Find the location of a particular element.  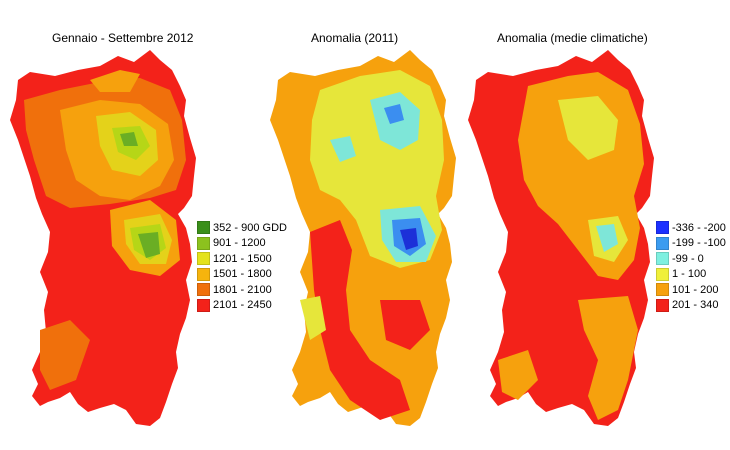

legend-anomaly-label: 1 - 100 is located at coordinates (689, 274).